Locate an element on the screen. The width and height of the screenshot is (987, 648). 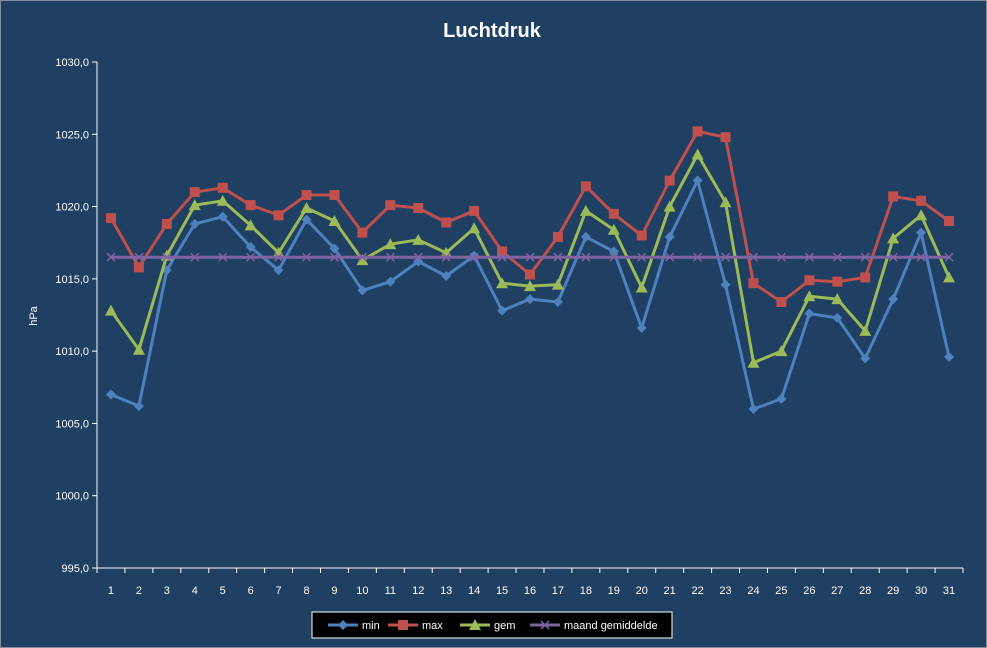
x-tick-label: 19 is located at coordinates (614, 591).